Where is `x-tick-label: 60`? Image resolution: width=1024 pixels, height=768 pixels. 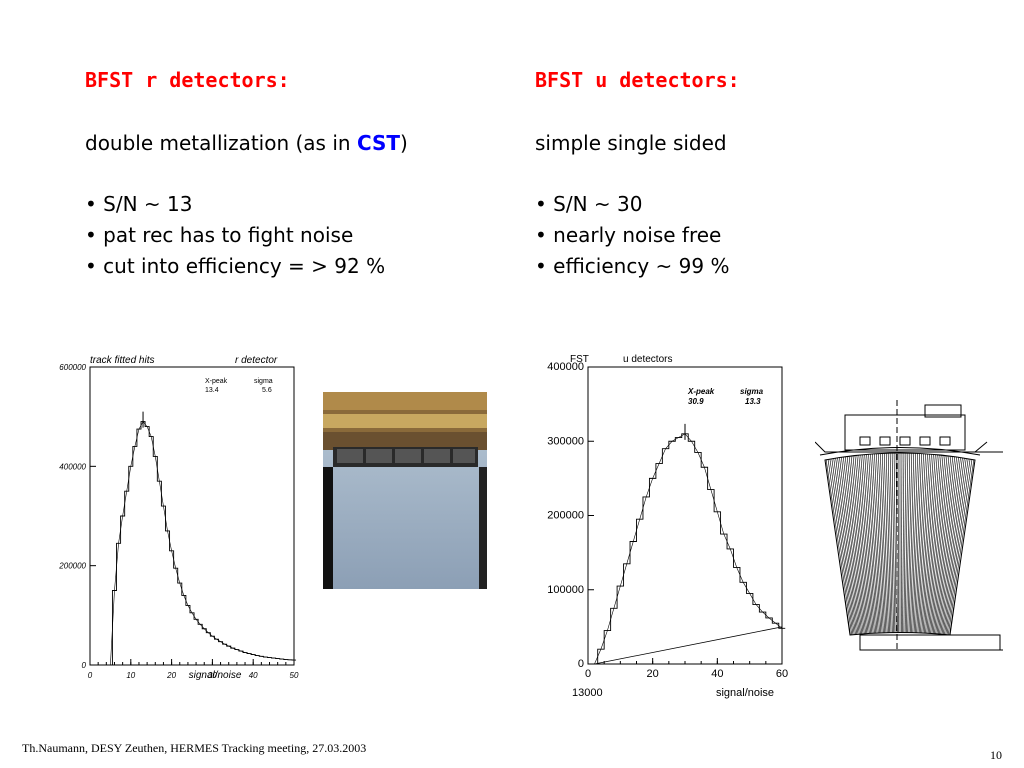
x-tick-label: 60 is located at coordinates (782, 674).